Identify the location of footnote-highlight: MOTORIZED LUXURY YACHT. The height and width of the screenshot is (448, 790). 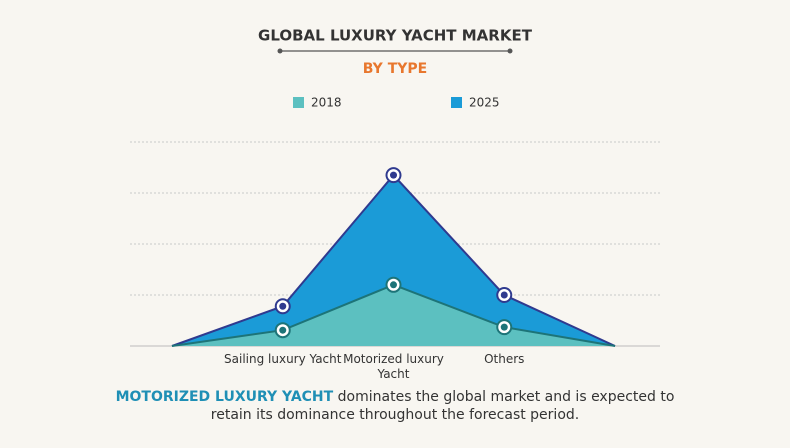
(224, 397).